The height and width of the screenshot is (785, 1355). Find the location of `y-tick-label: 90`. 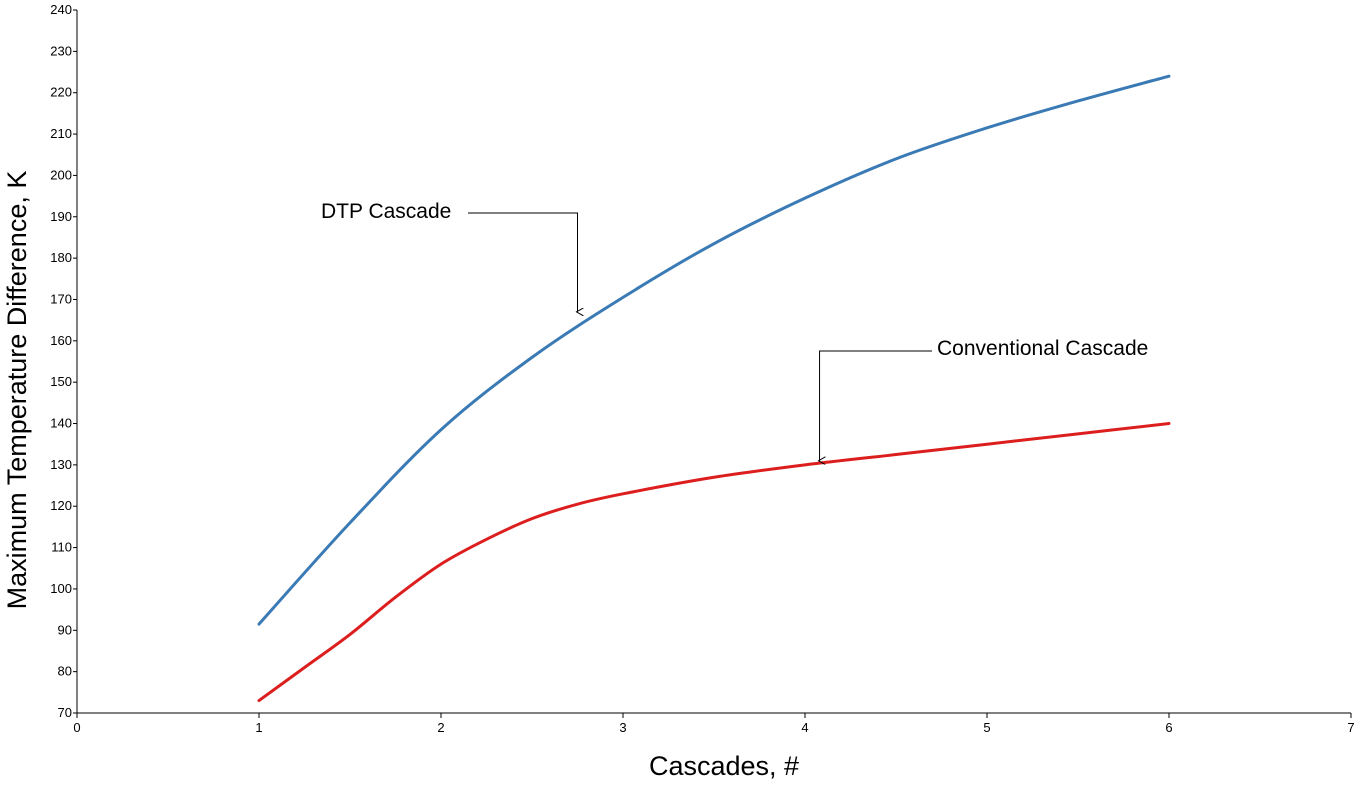

y-tick-label: 90 is located at coordinates (65, 629).